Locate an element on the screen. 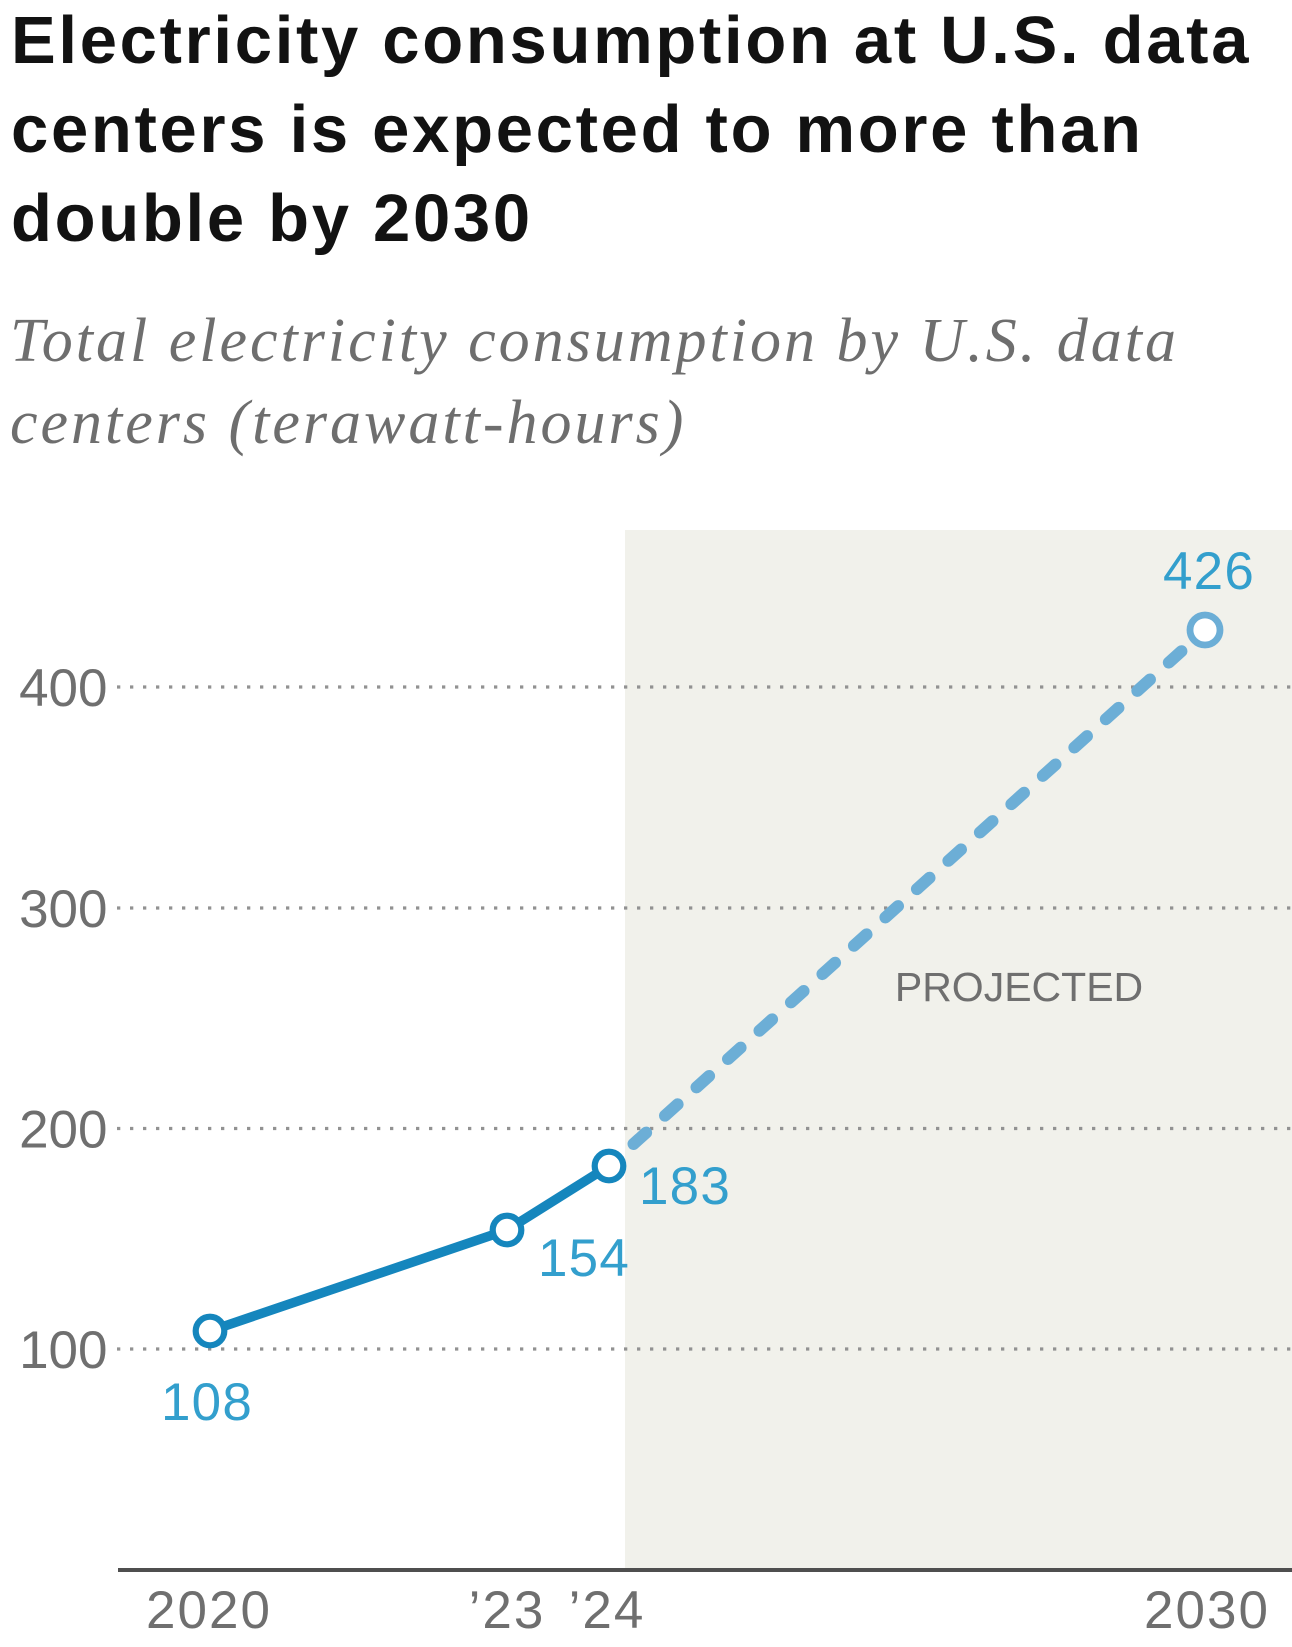  svg-text: 200 is located at coordinates (63, 1130).